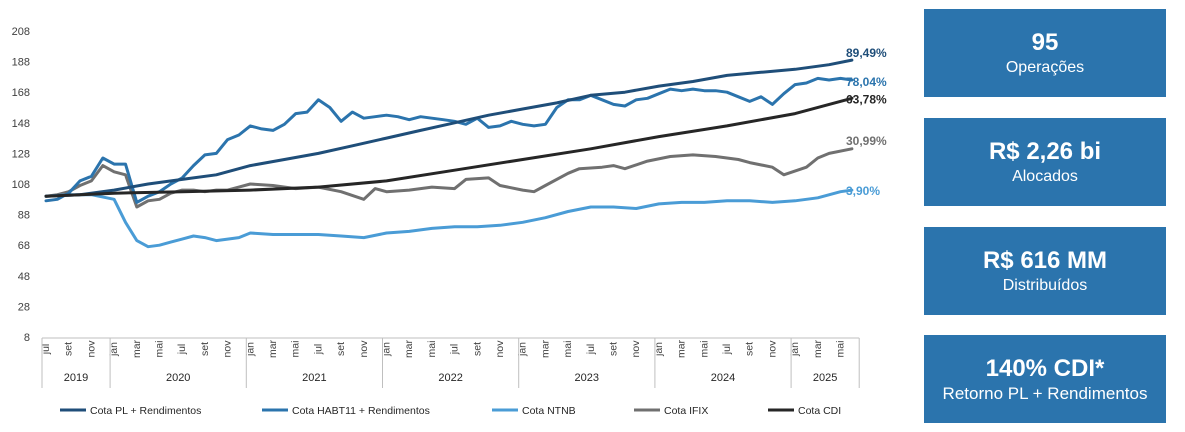 The width and height of the screenshot is (1185, 432). I want to click on distributed-label: Distribuídos, so click(1045, 285).